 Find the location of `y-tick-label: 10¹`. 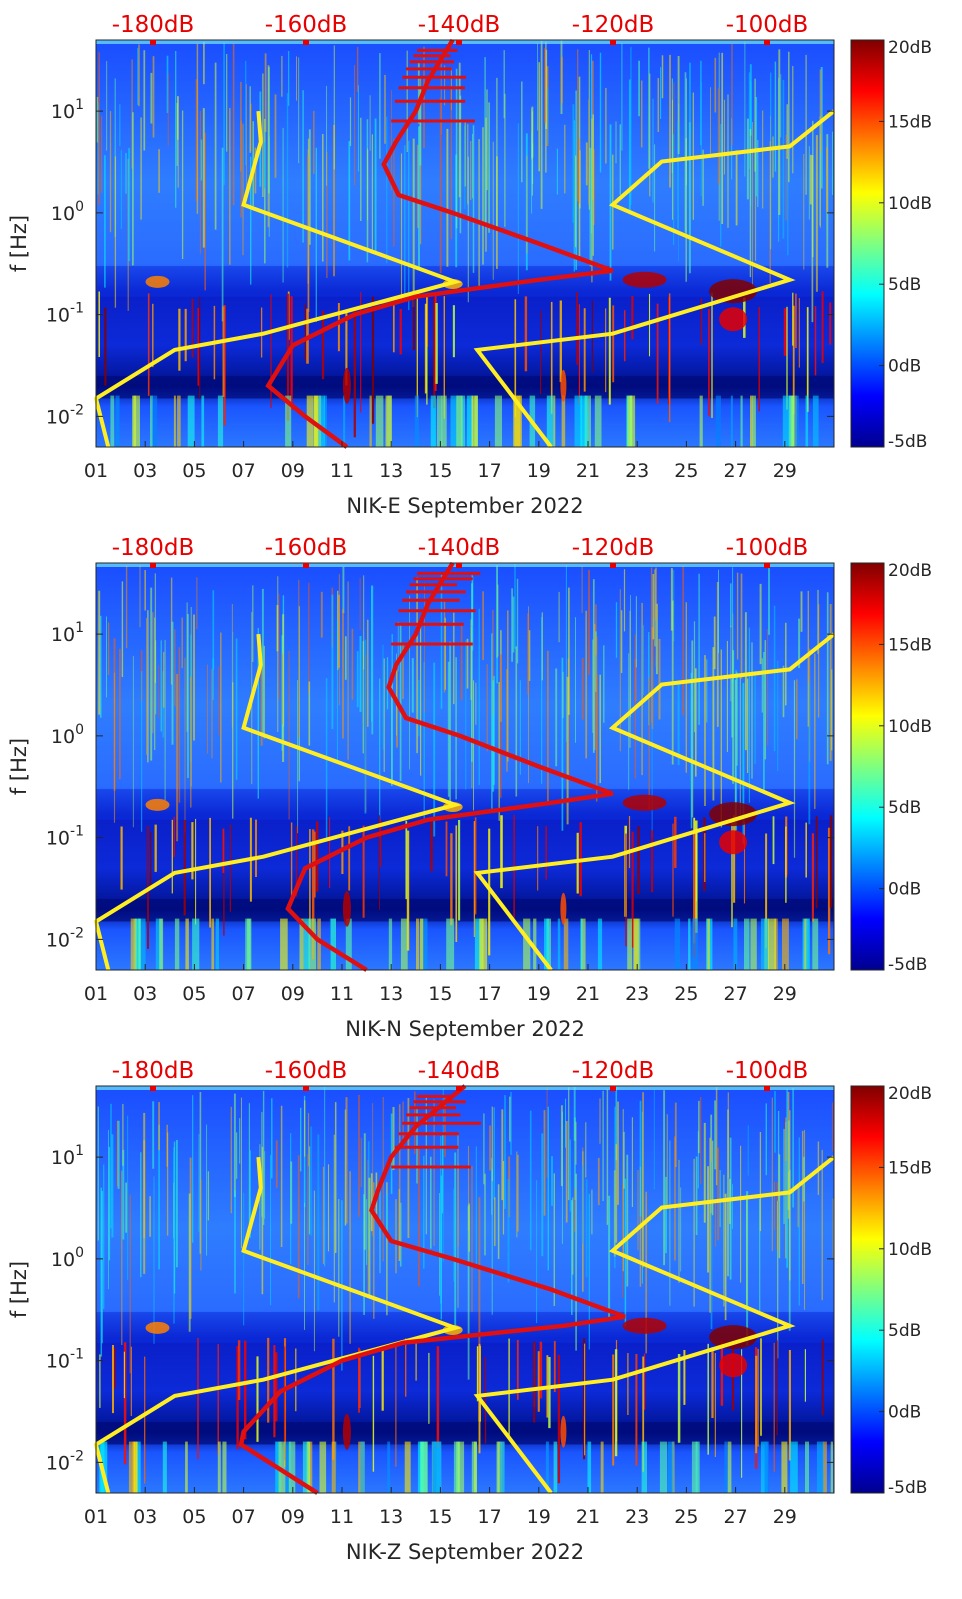

y-tick-label: 10¹ is located at coordinates (67, 1156).